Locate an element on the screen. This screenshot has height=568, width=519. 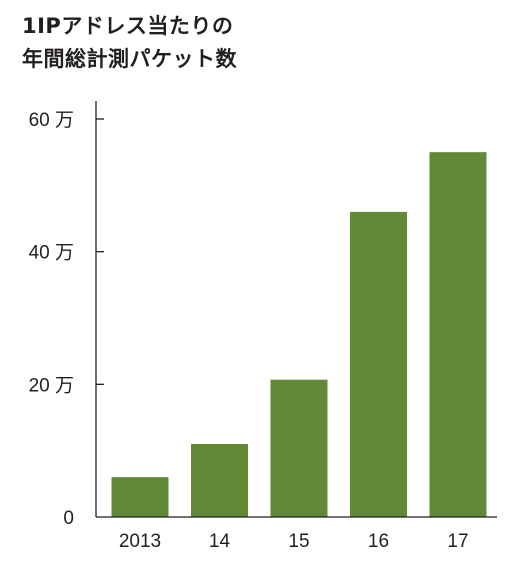
y-axis-ticks: 0 20 万 40 万 60 万 is located at coordinates (66, 319).